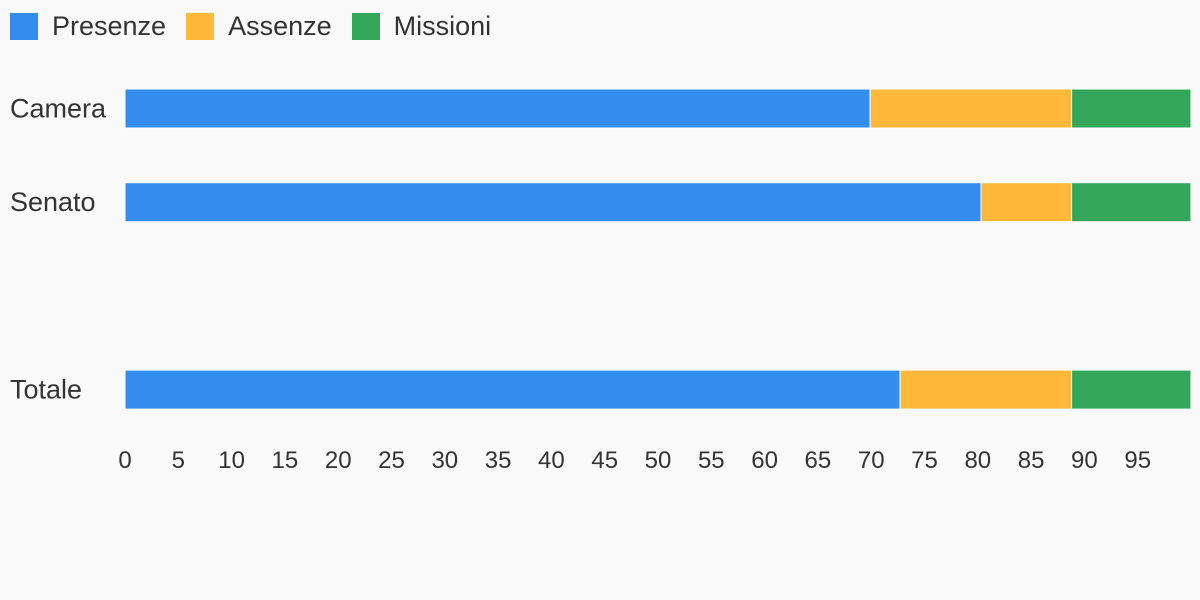  I want to click on x-tick-label: 45, so click(604, 460).